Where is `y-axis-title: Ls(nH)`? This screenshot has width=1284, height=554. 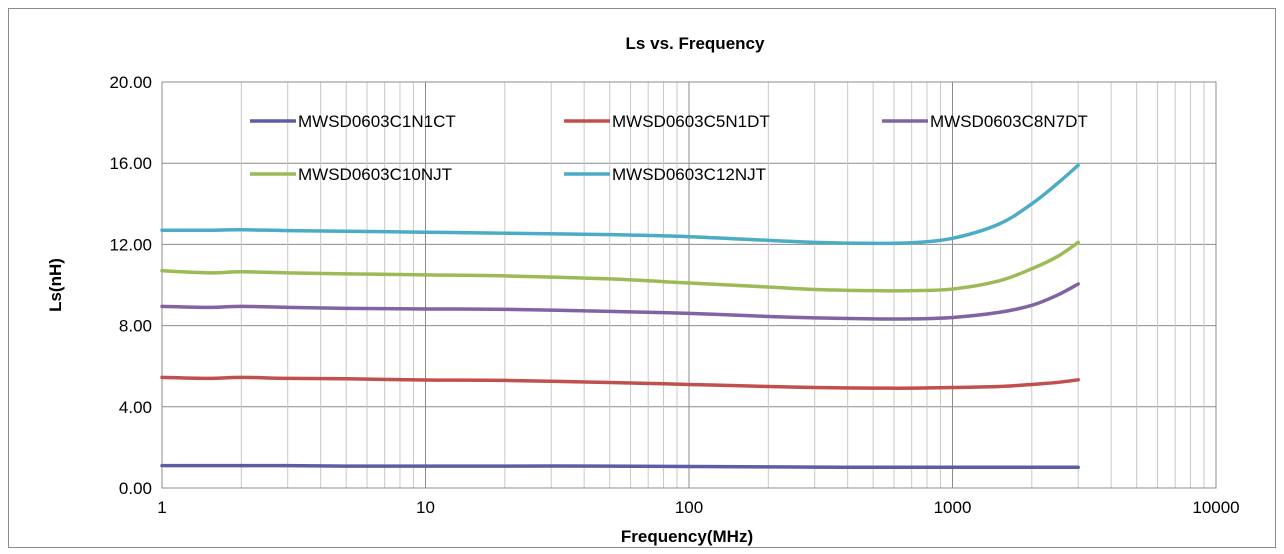
y-axis-title: Ls(nH) is located at coordinates (55, 285).